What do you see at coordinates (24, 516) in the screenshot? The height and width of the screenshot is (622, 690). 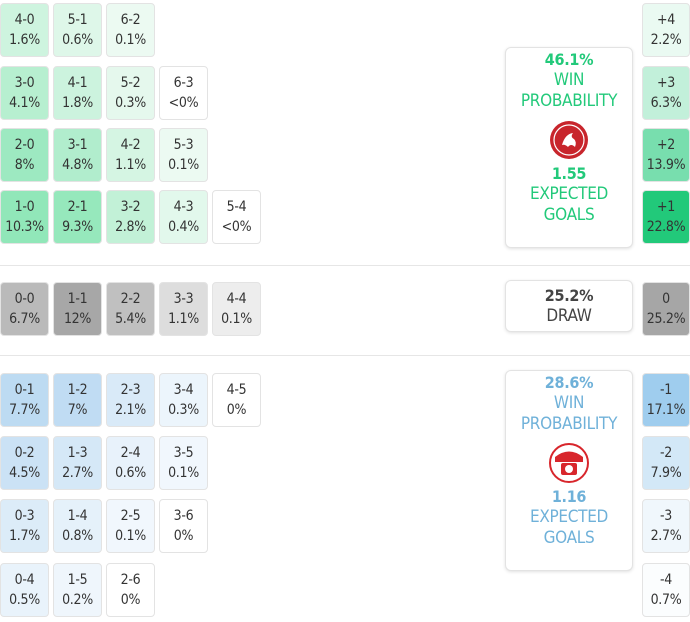 I see `score-label: 0-3` at bounding box center [24, 516].